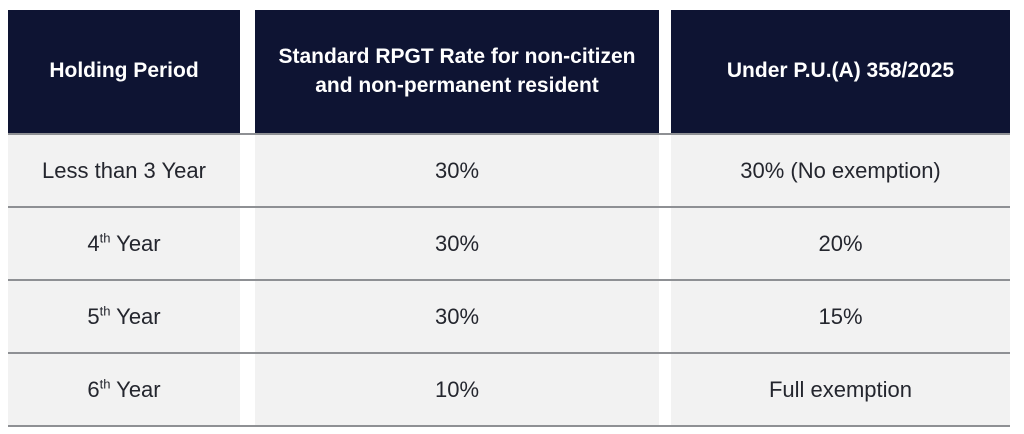  I want to click on header-cell-pua-rate: Under P.U.(A) 358/2025, so click(840, 71).